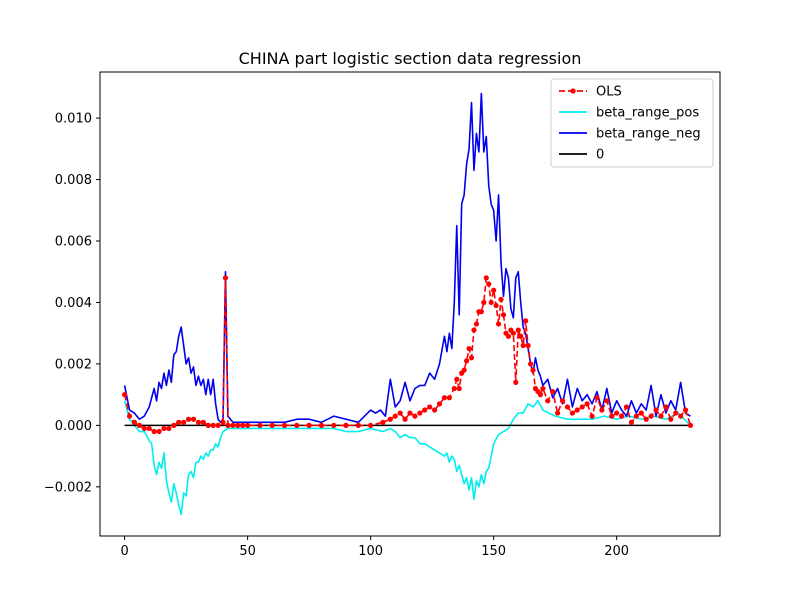 The height and width of the screenshot is (600, 800). Describe the element at coordinates (247, 551) in the screenshot. I see `x-tick-label: 50` at that location.